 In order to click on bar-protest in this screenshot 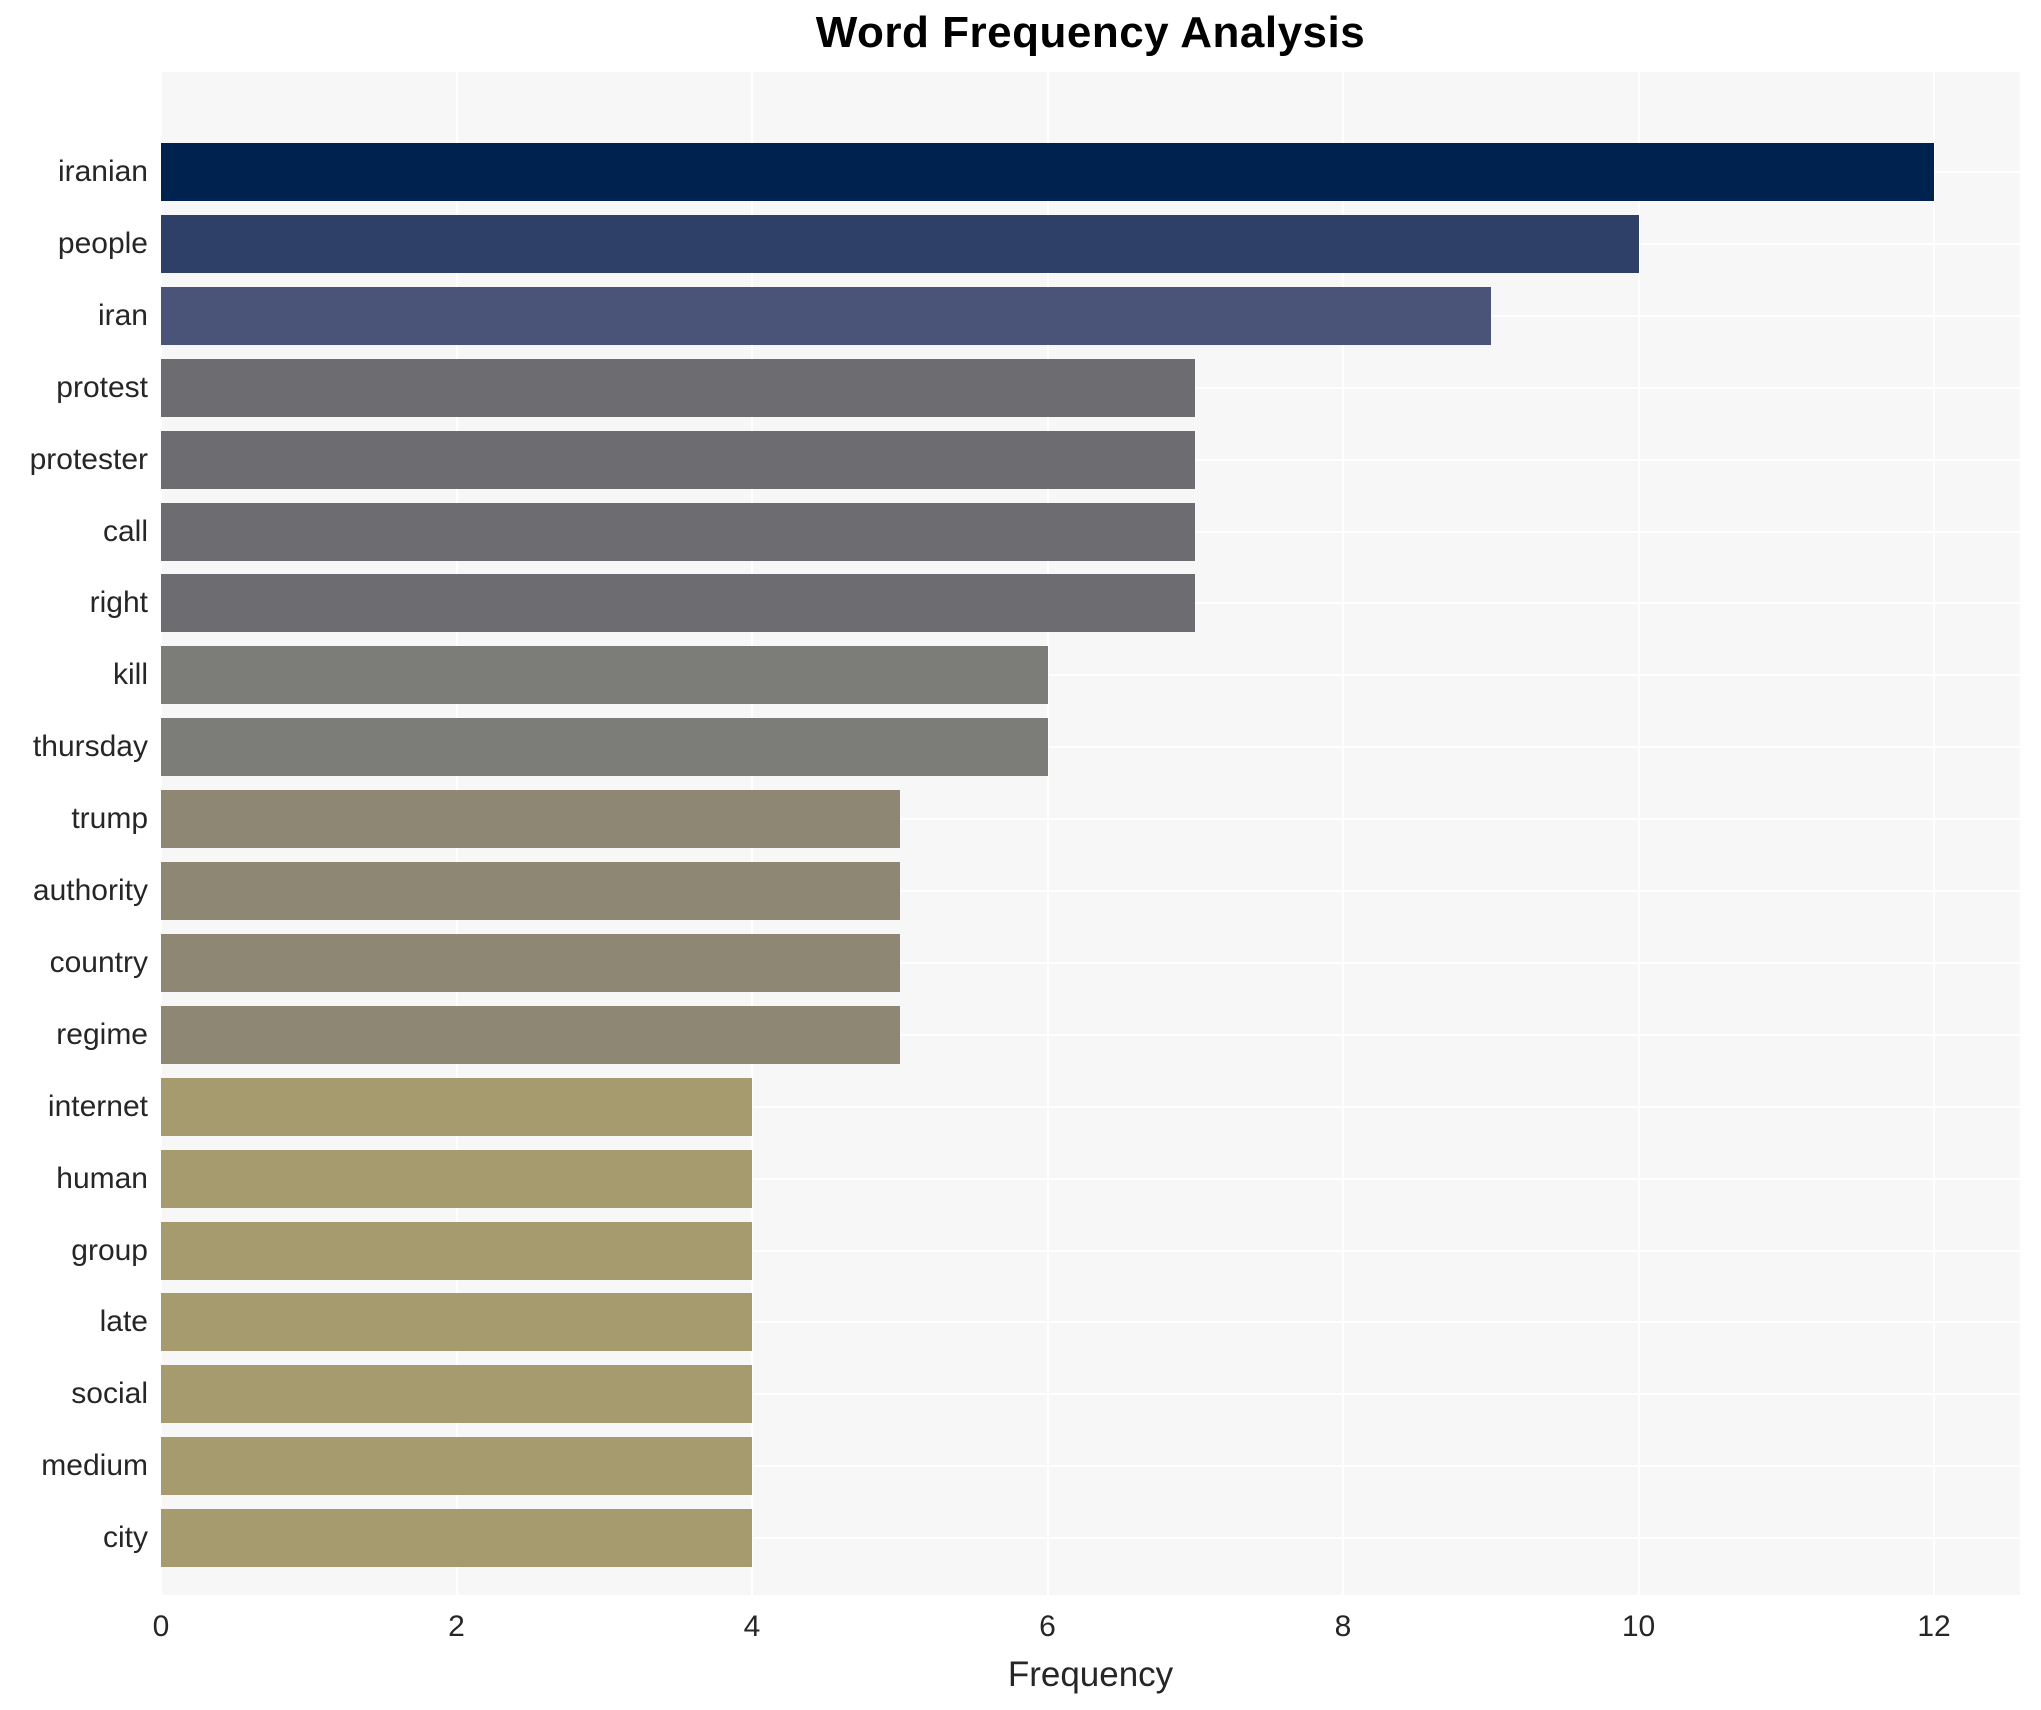, I will do `click(678, 387)`.